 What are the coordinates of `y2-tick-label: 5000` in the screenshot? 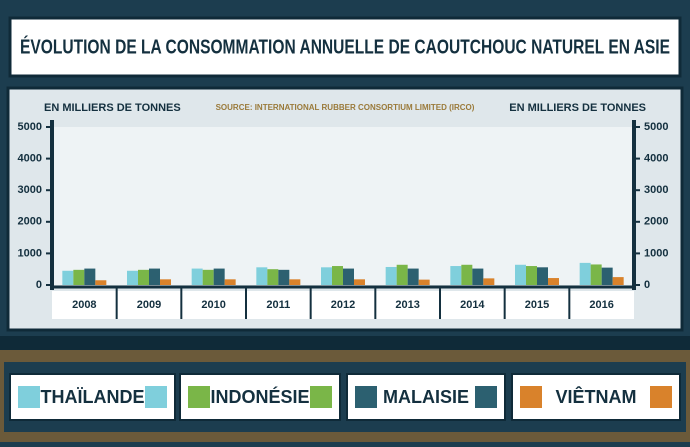 It's located at (656, 127).